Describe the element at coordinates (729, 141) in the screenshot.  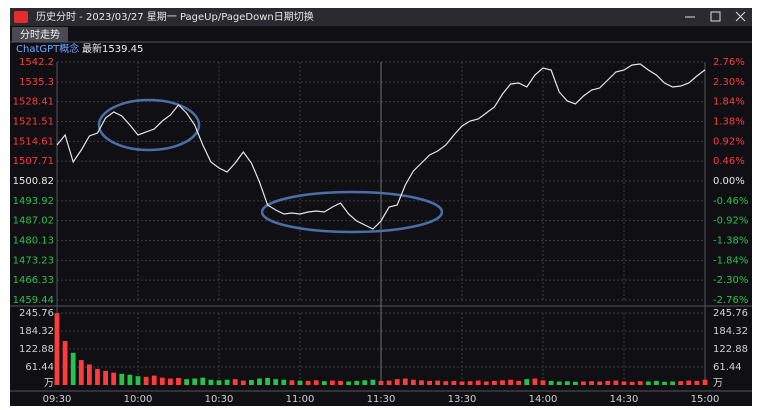
I see `y2-tick-label: 0.92%` at that location.